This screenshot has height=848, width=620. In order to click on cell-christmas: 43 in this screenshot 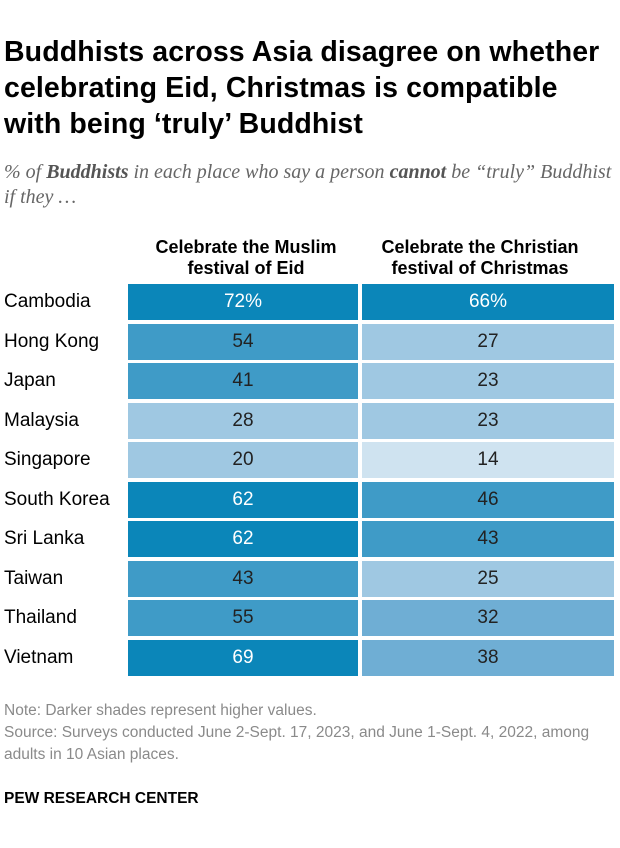, I will do `click(488, 539)`.